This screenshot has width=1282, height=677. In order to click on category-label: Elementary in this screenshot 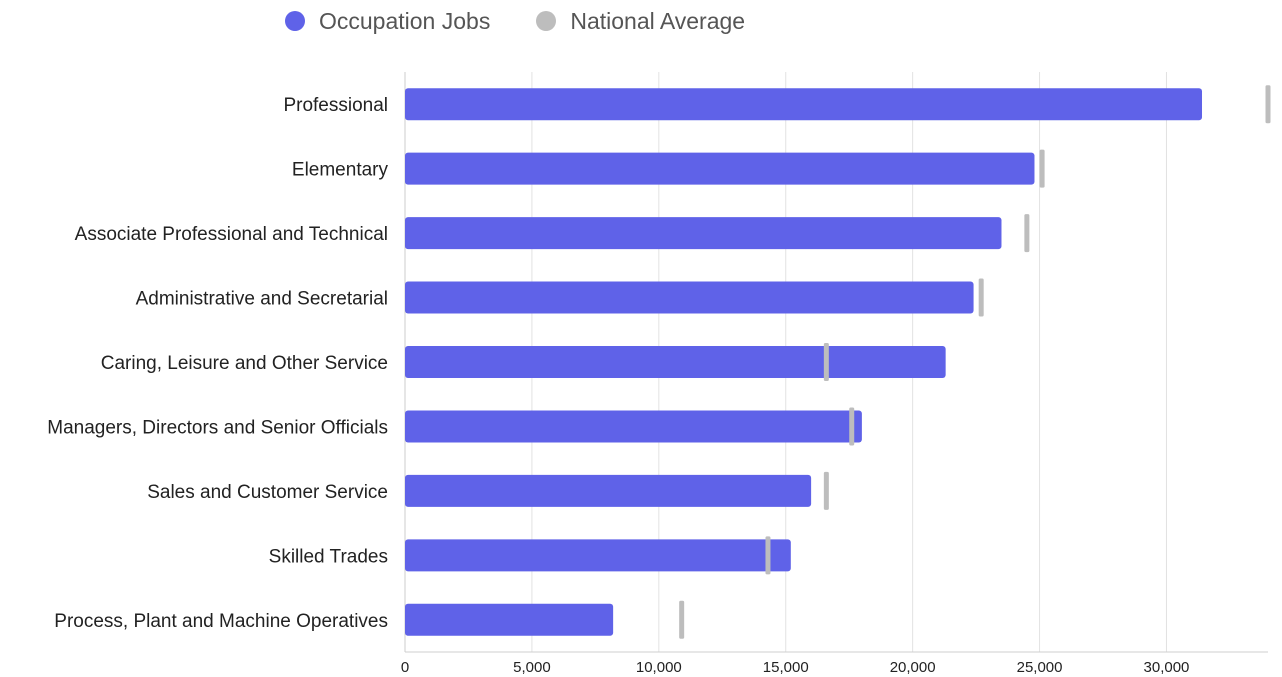, I will do `click(340, 170)`.